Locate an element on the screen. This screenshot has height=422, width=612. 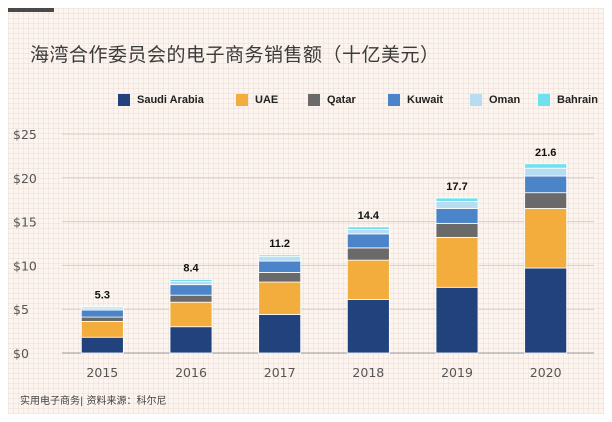
legend-item-kuwait: Kuwait is located at coordinates (415, 100).